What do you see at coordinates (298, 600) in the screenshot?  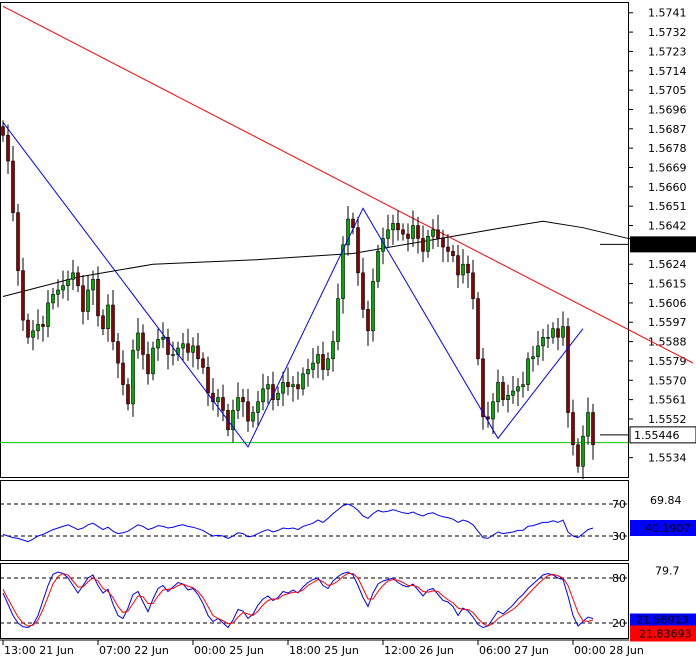 I see `stochastic-line-k` at bounding box center [298, 600].